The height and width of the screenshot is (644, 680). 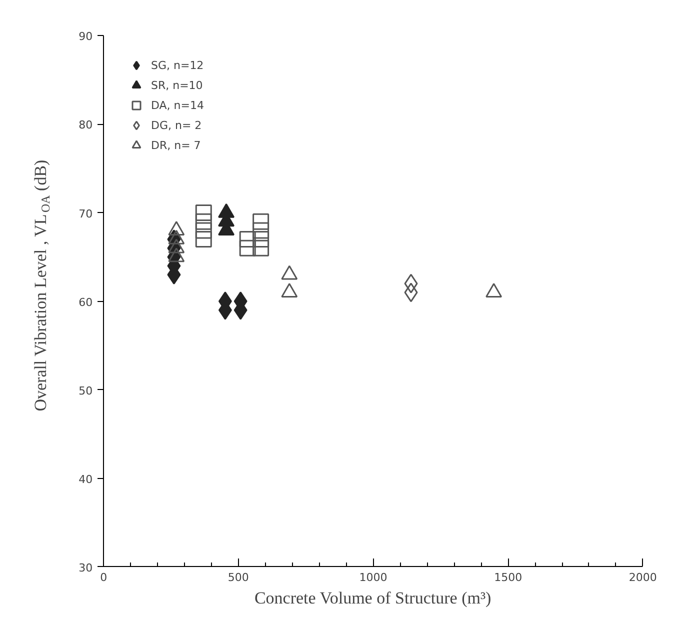 I want to click on y-tick-label: 60, so click(x=85, y=302).